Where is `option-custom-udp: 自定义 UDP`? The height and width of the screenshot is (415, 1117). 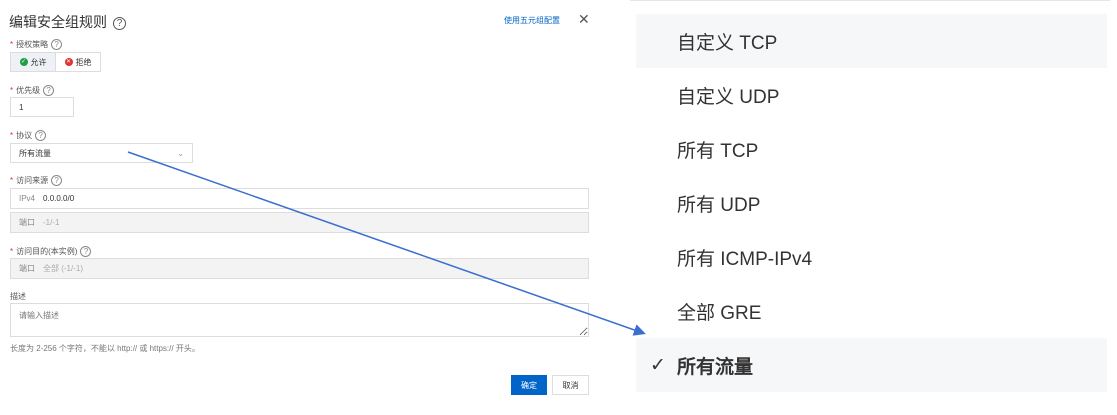 option-custom-udp: 自定义 UDP is located at coordinates (728, 97).